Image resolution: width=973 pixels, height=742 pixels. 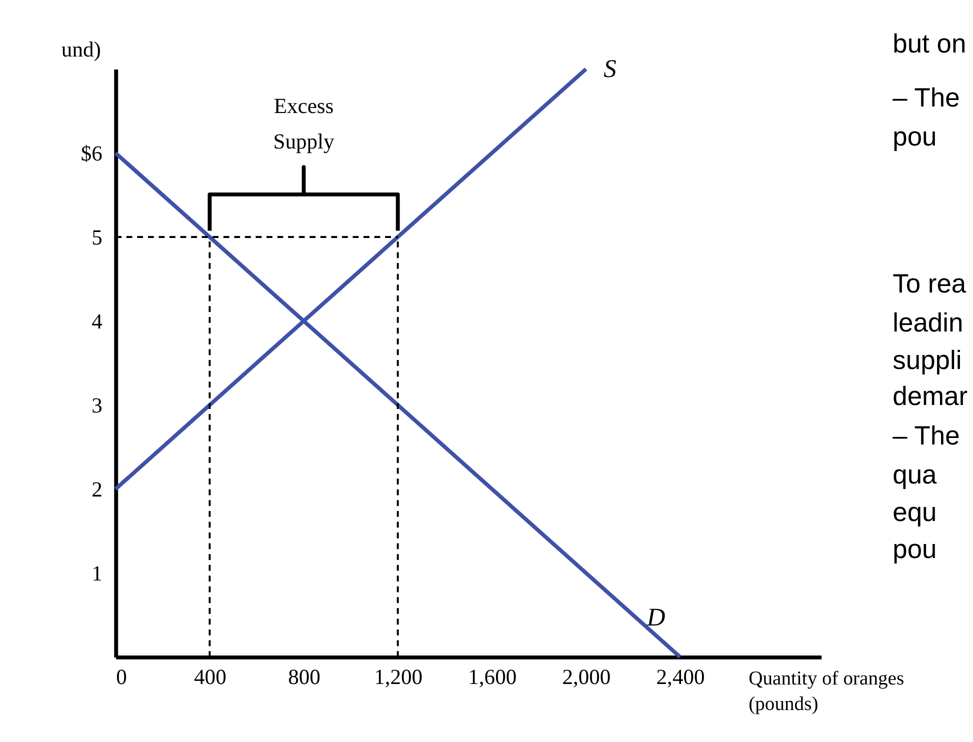 I want to click on y-tick-label: 5, so click(x=97, y=237).